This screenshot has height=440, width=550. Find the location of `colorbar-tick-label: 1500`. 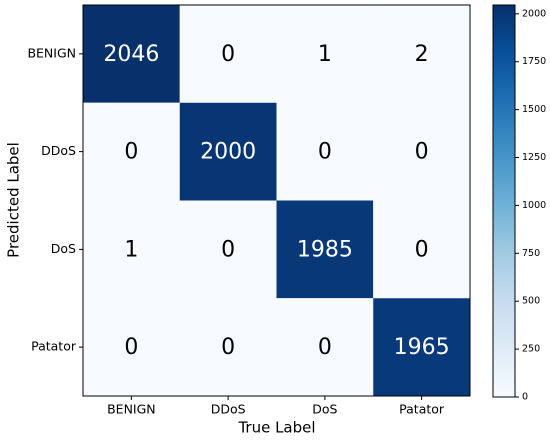

colorbar-tick-label: 1500 is located at coordinates (534, 109).